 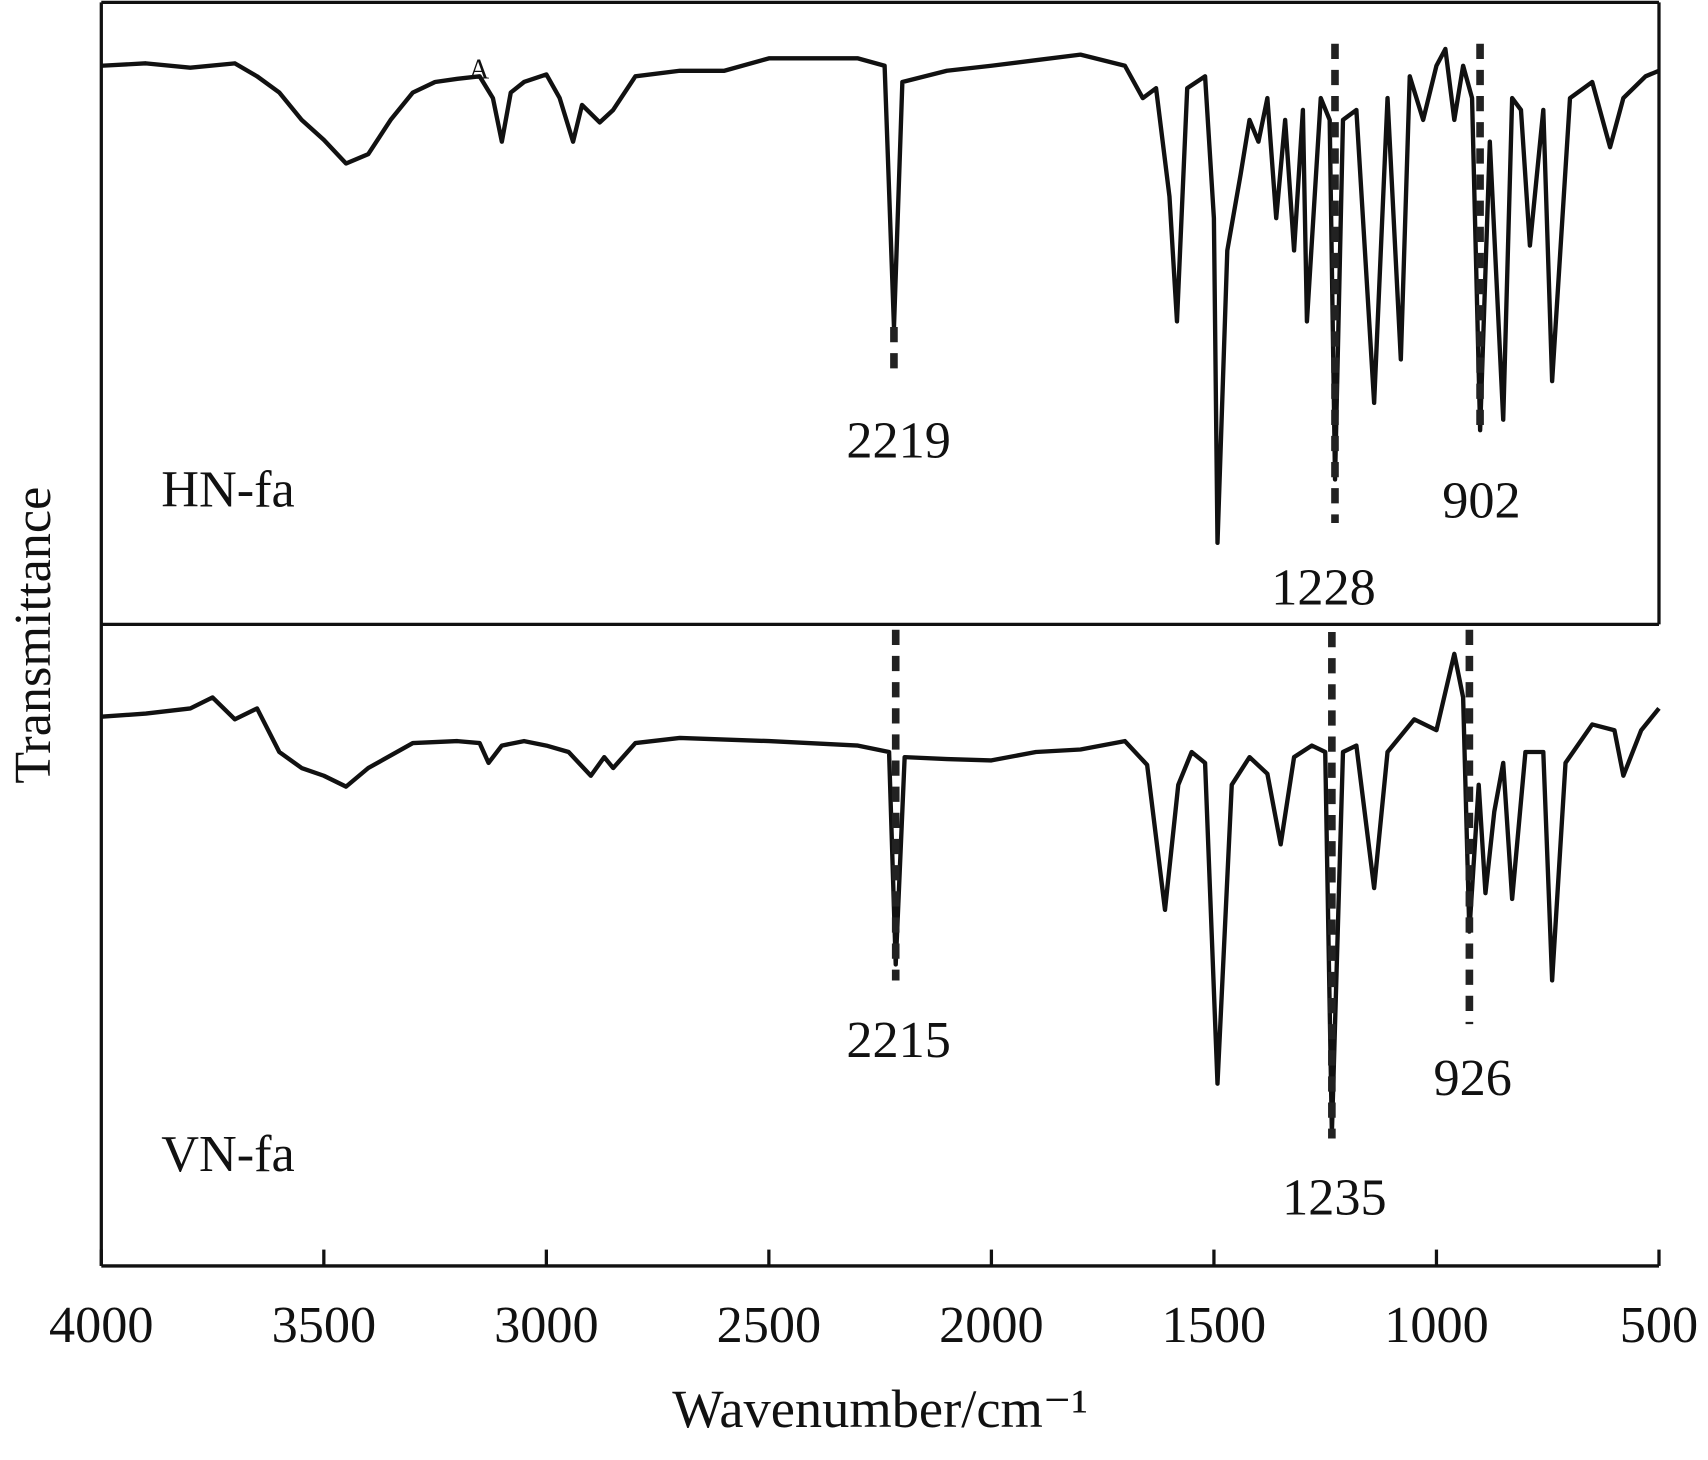 I want to click on panel-label: HN-fa, so click(x=228, y=490).